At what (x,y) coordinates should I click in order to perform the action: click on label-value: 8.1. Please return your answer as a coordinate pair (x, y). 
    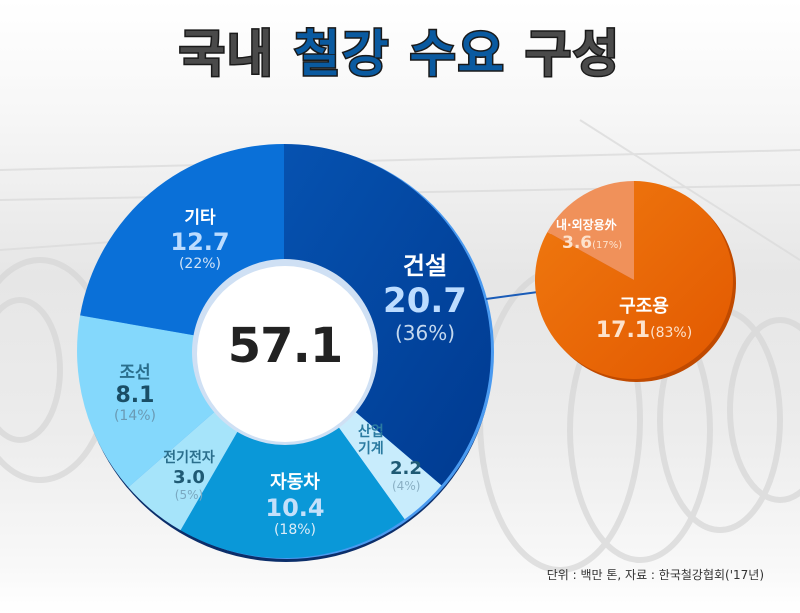
    Looking at the image, I should click on (135, 395).